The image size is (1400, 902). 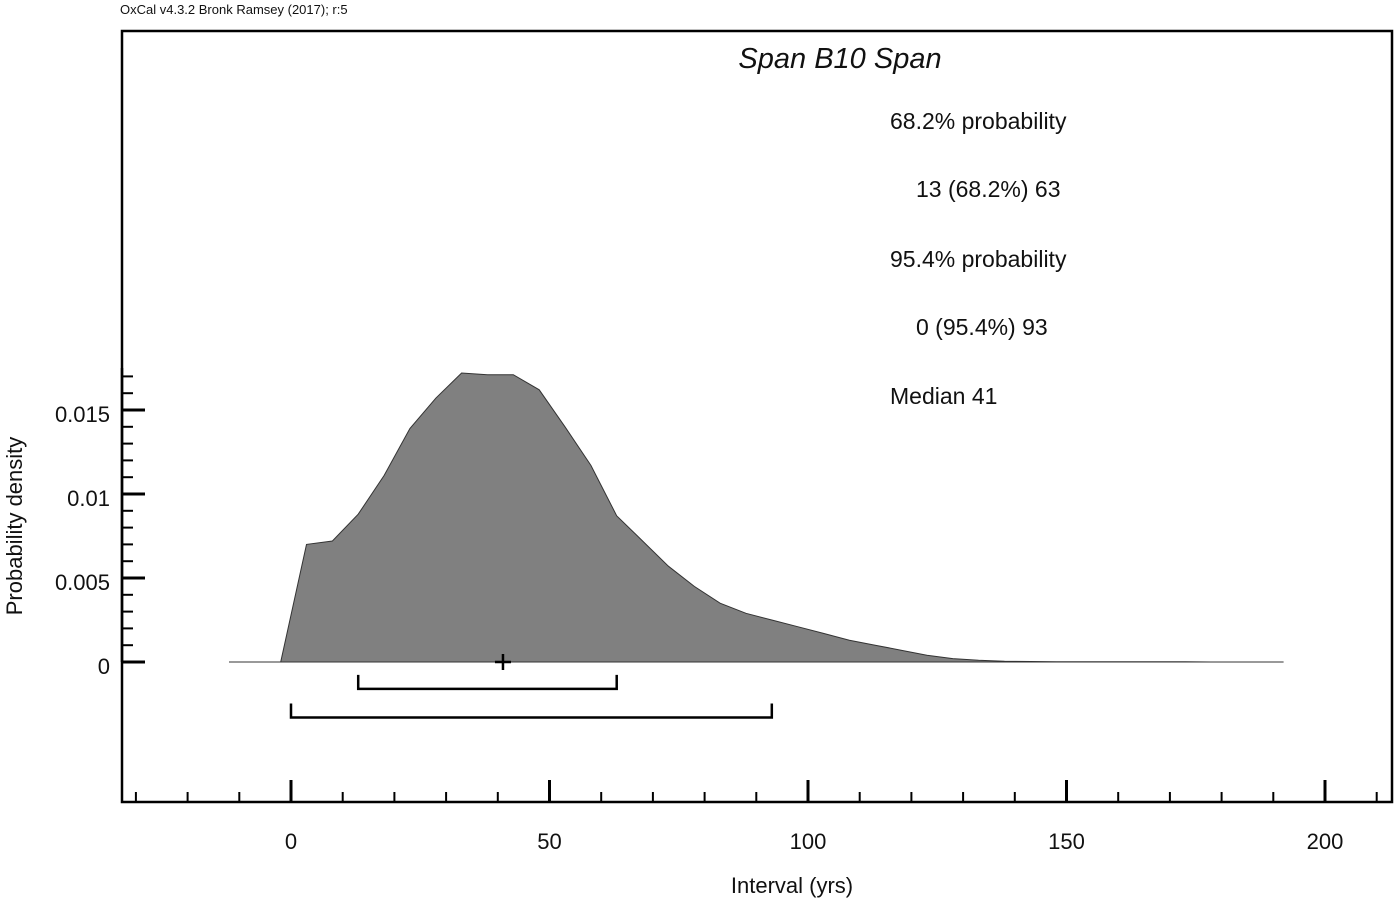 What do you see at coordinates (549, 841) in the screenshot?
I see `x-tick-label: 50` at bounding box center [549, 841].